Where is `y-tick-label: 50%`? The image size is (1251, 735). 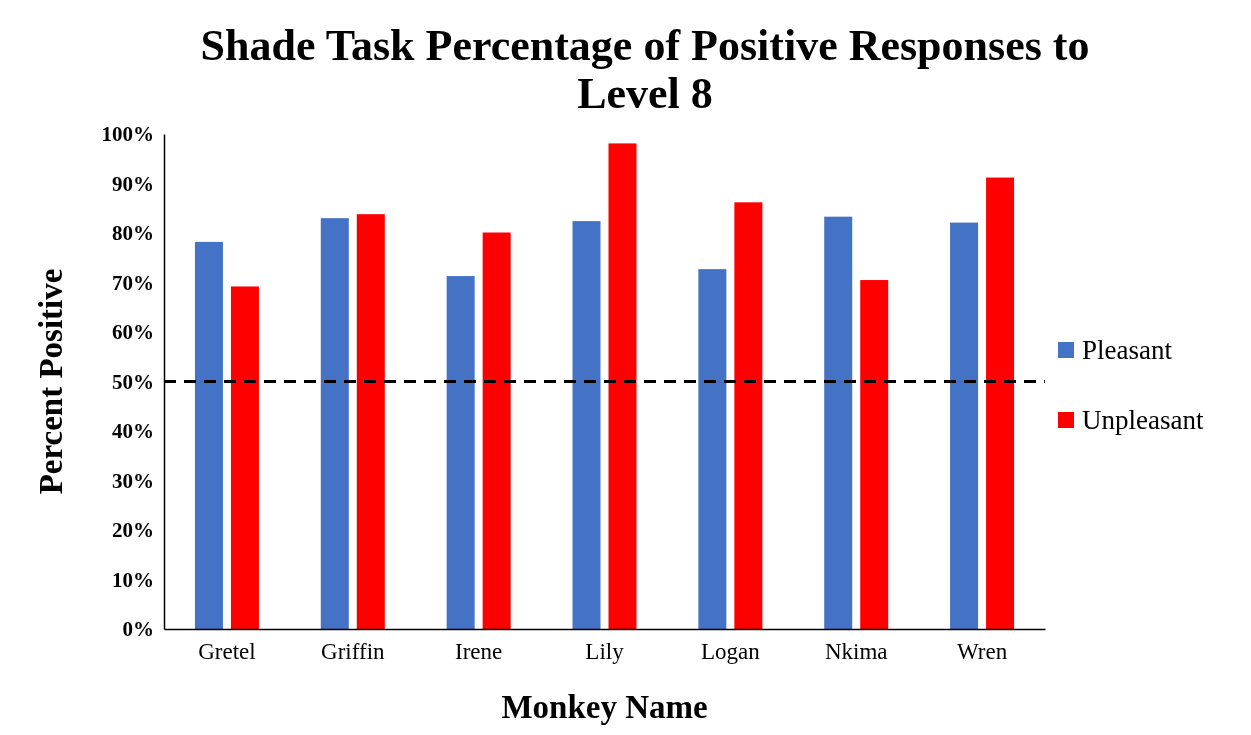
y-tick-label: 50% is located at coordinates (133, 381).